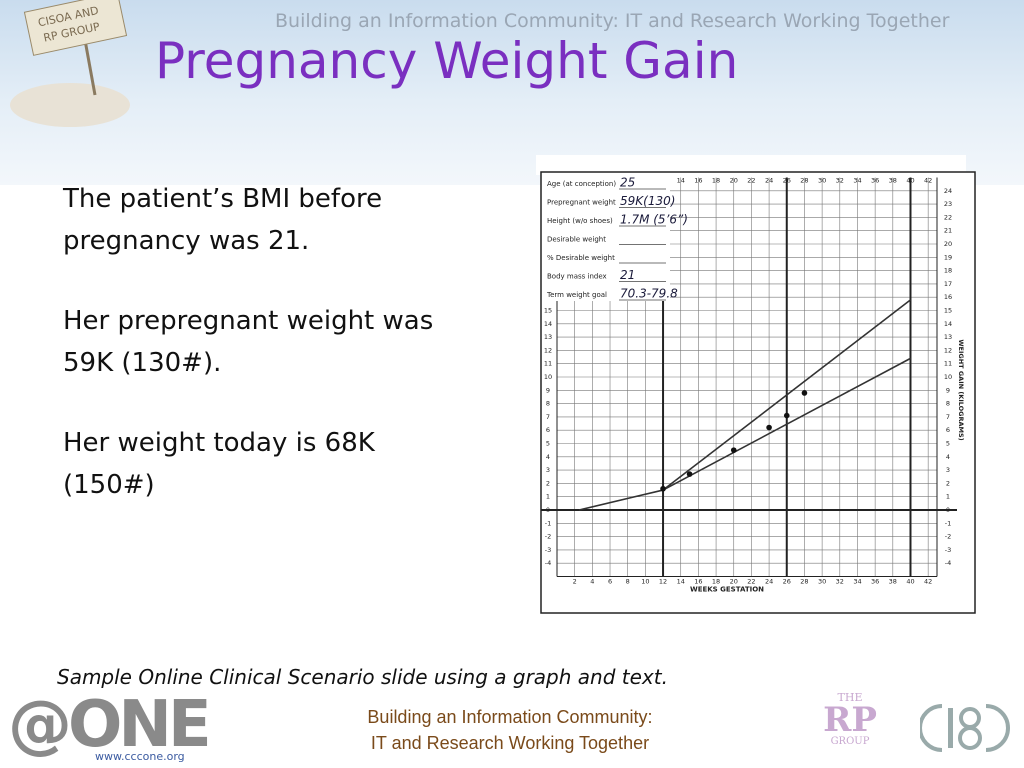 The height and width of the screenshot is (768, 1024). I want to click on slide-title: Pregnancy Weight Gain, so click(447, 61).